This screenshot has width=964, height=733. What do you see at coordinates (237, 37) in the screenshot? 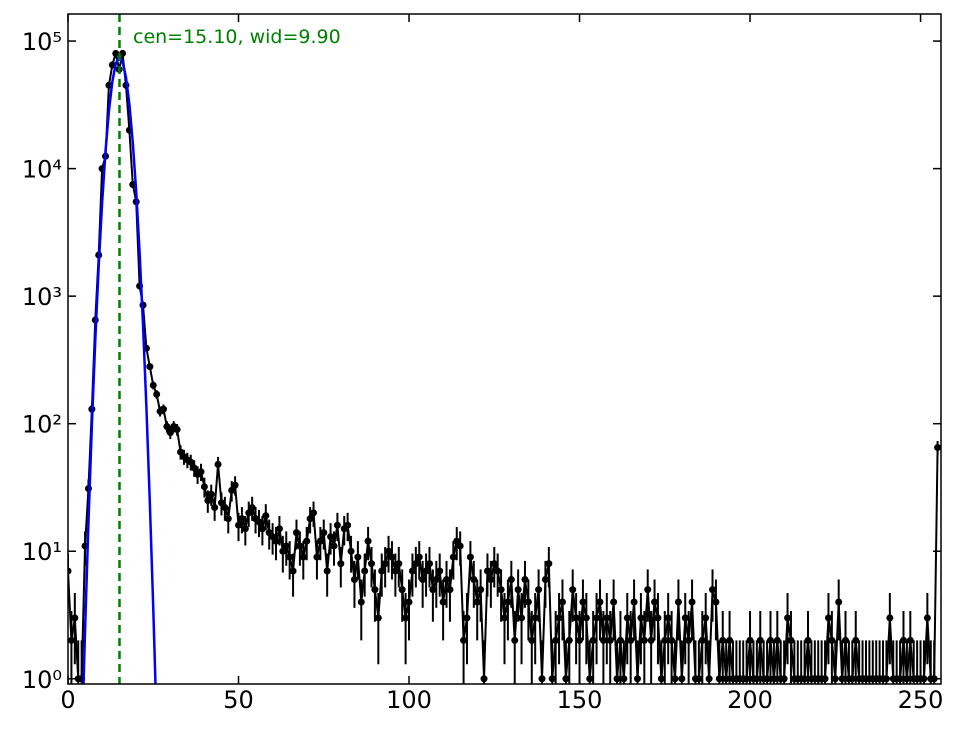
I see `annotation: cen=15.10, wid=9.90` at bounding box center [237, 37].